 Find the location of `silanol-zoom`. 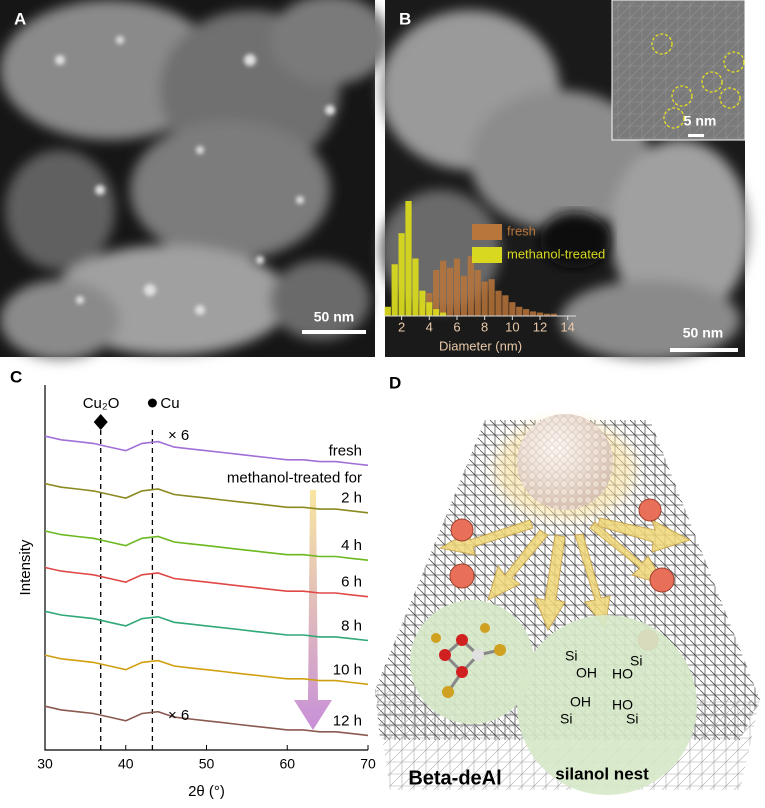

silanol-zoom is located at coordinates (607, 705).